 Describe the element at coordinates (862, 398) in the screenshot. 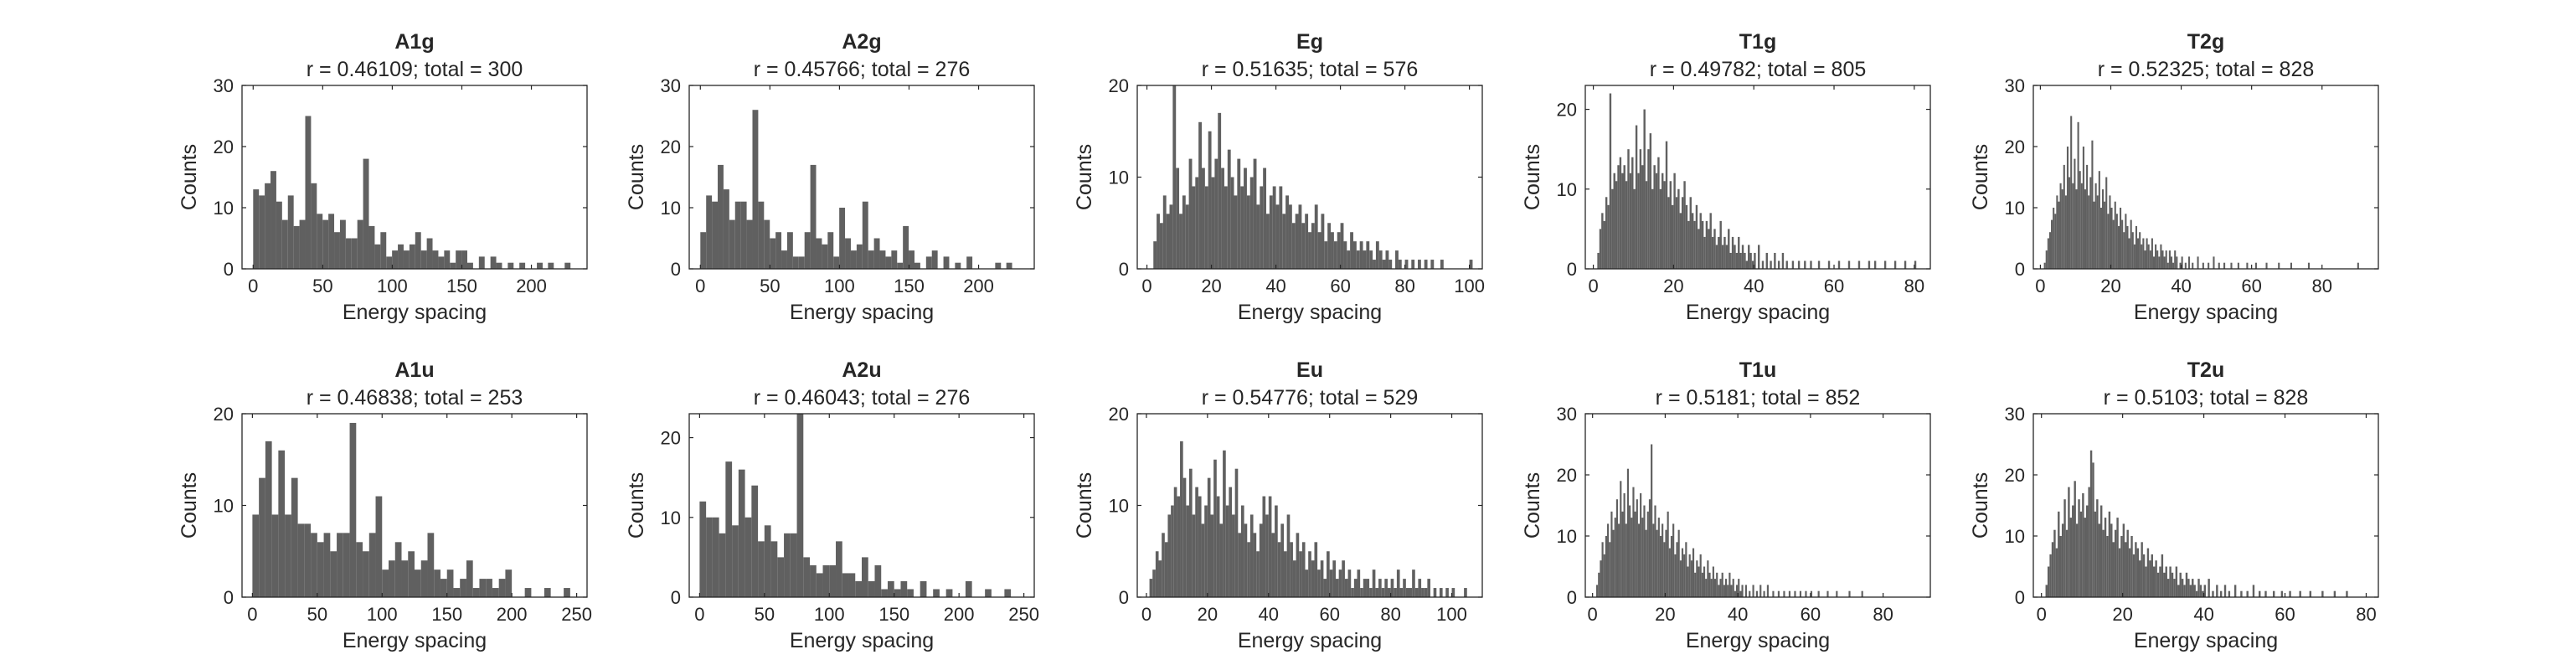

I see `panel-subtitle: r = 0.46043; total = 276` at that location.